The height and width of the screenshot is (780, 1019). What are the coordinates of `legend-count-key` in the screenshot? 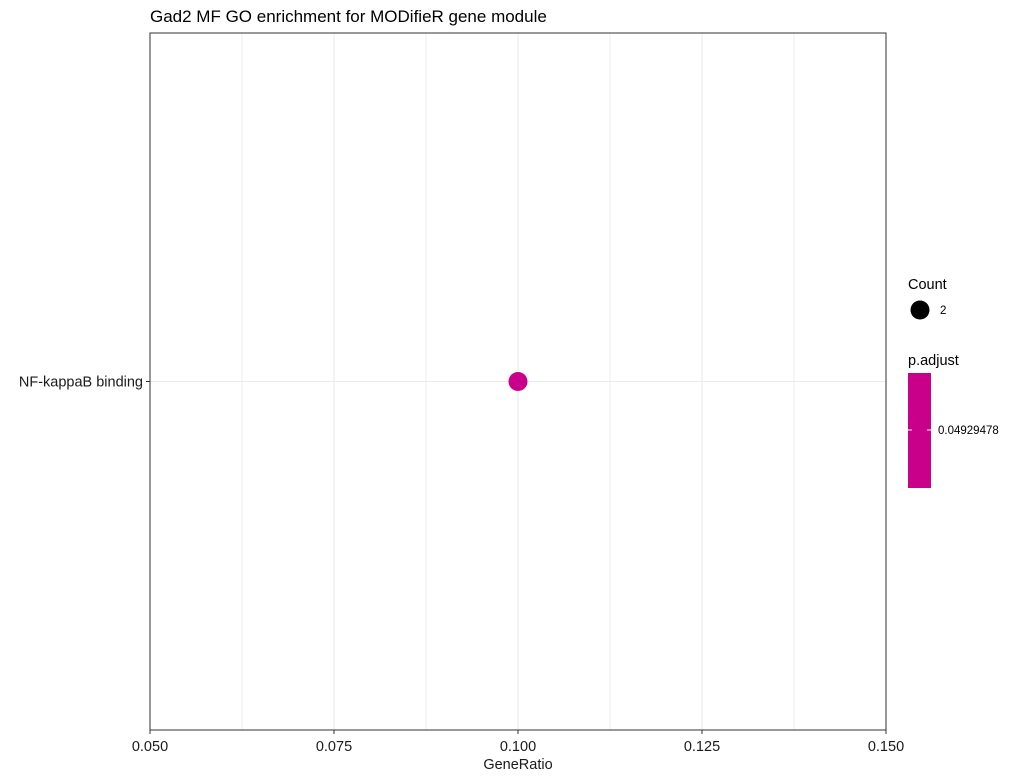 It's located at (920, 310).